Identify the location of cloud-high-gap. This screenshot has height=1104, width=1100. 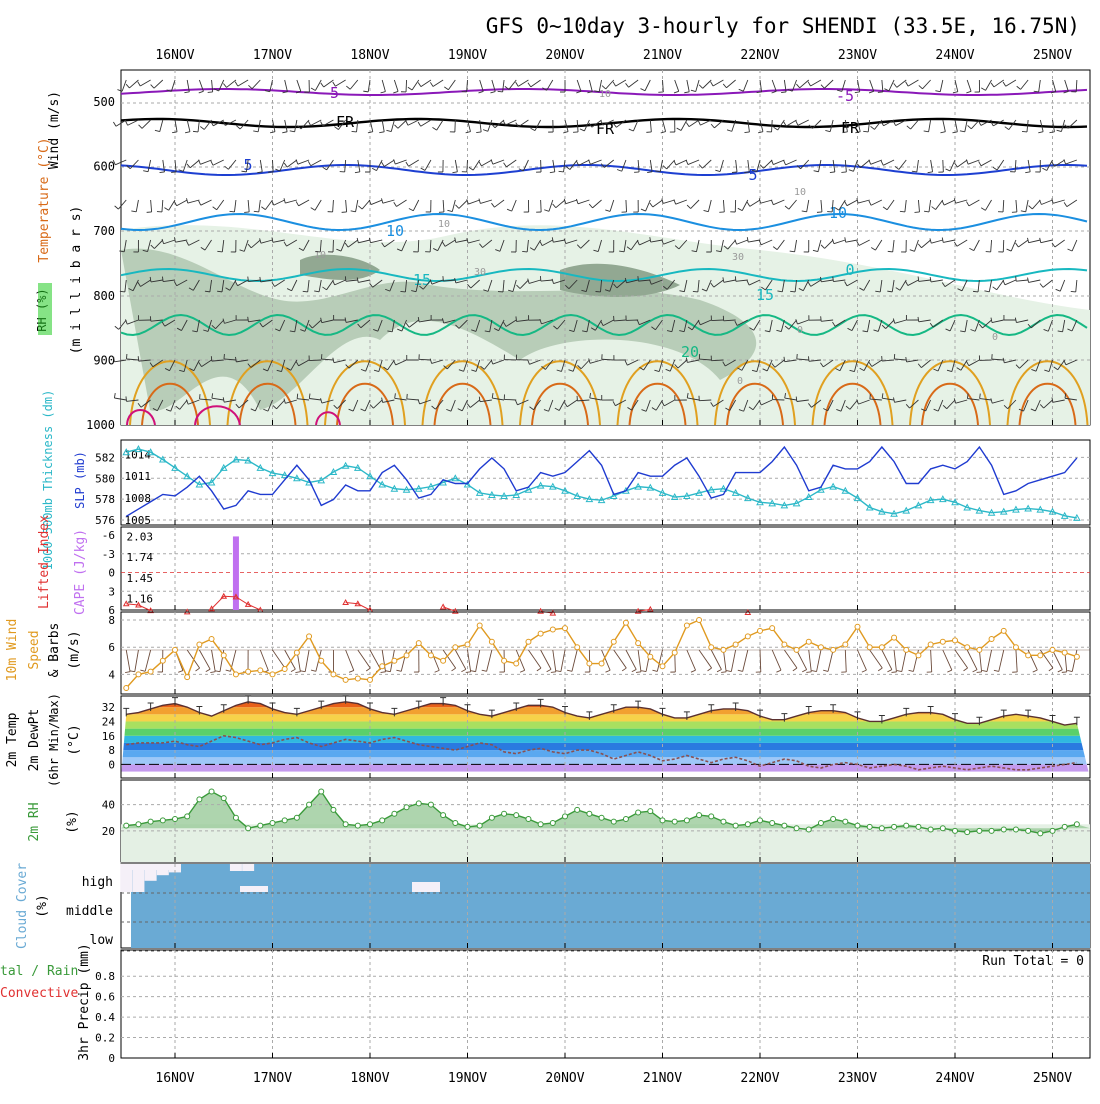
(151, 867).